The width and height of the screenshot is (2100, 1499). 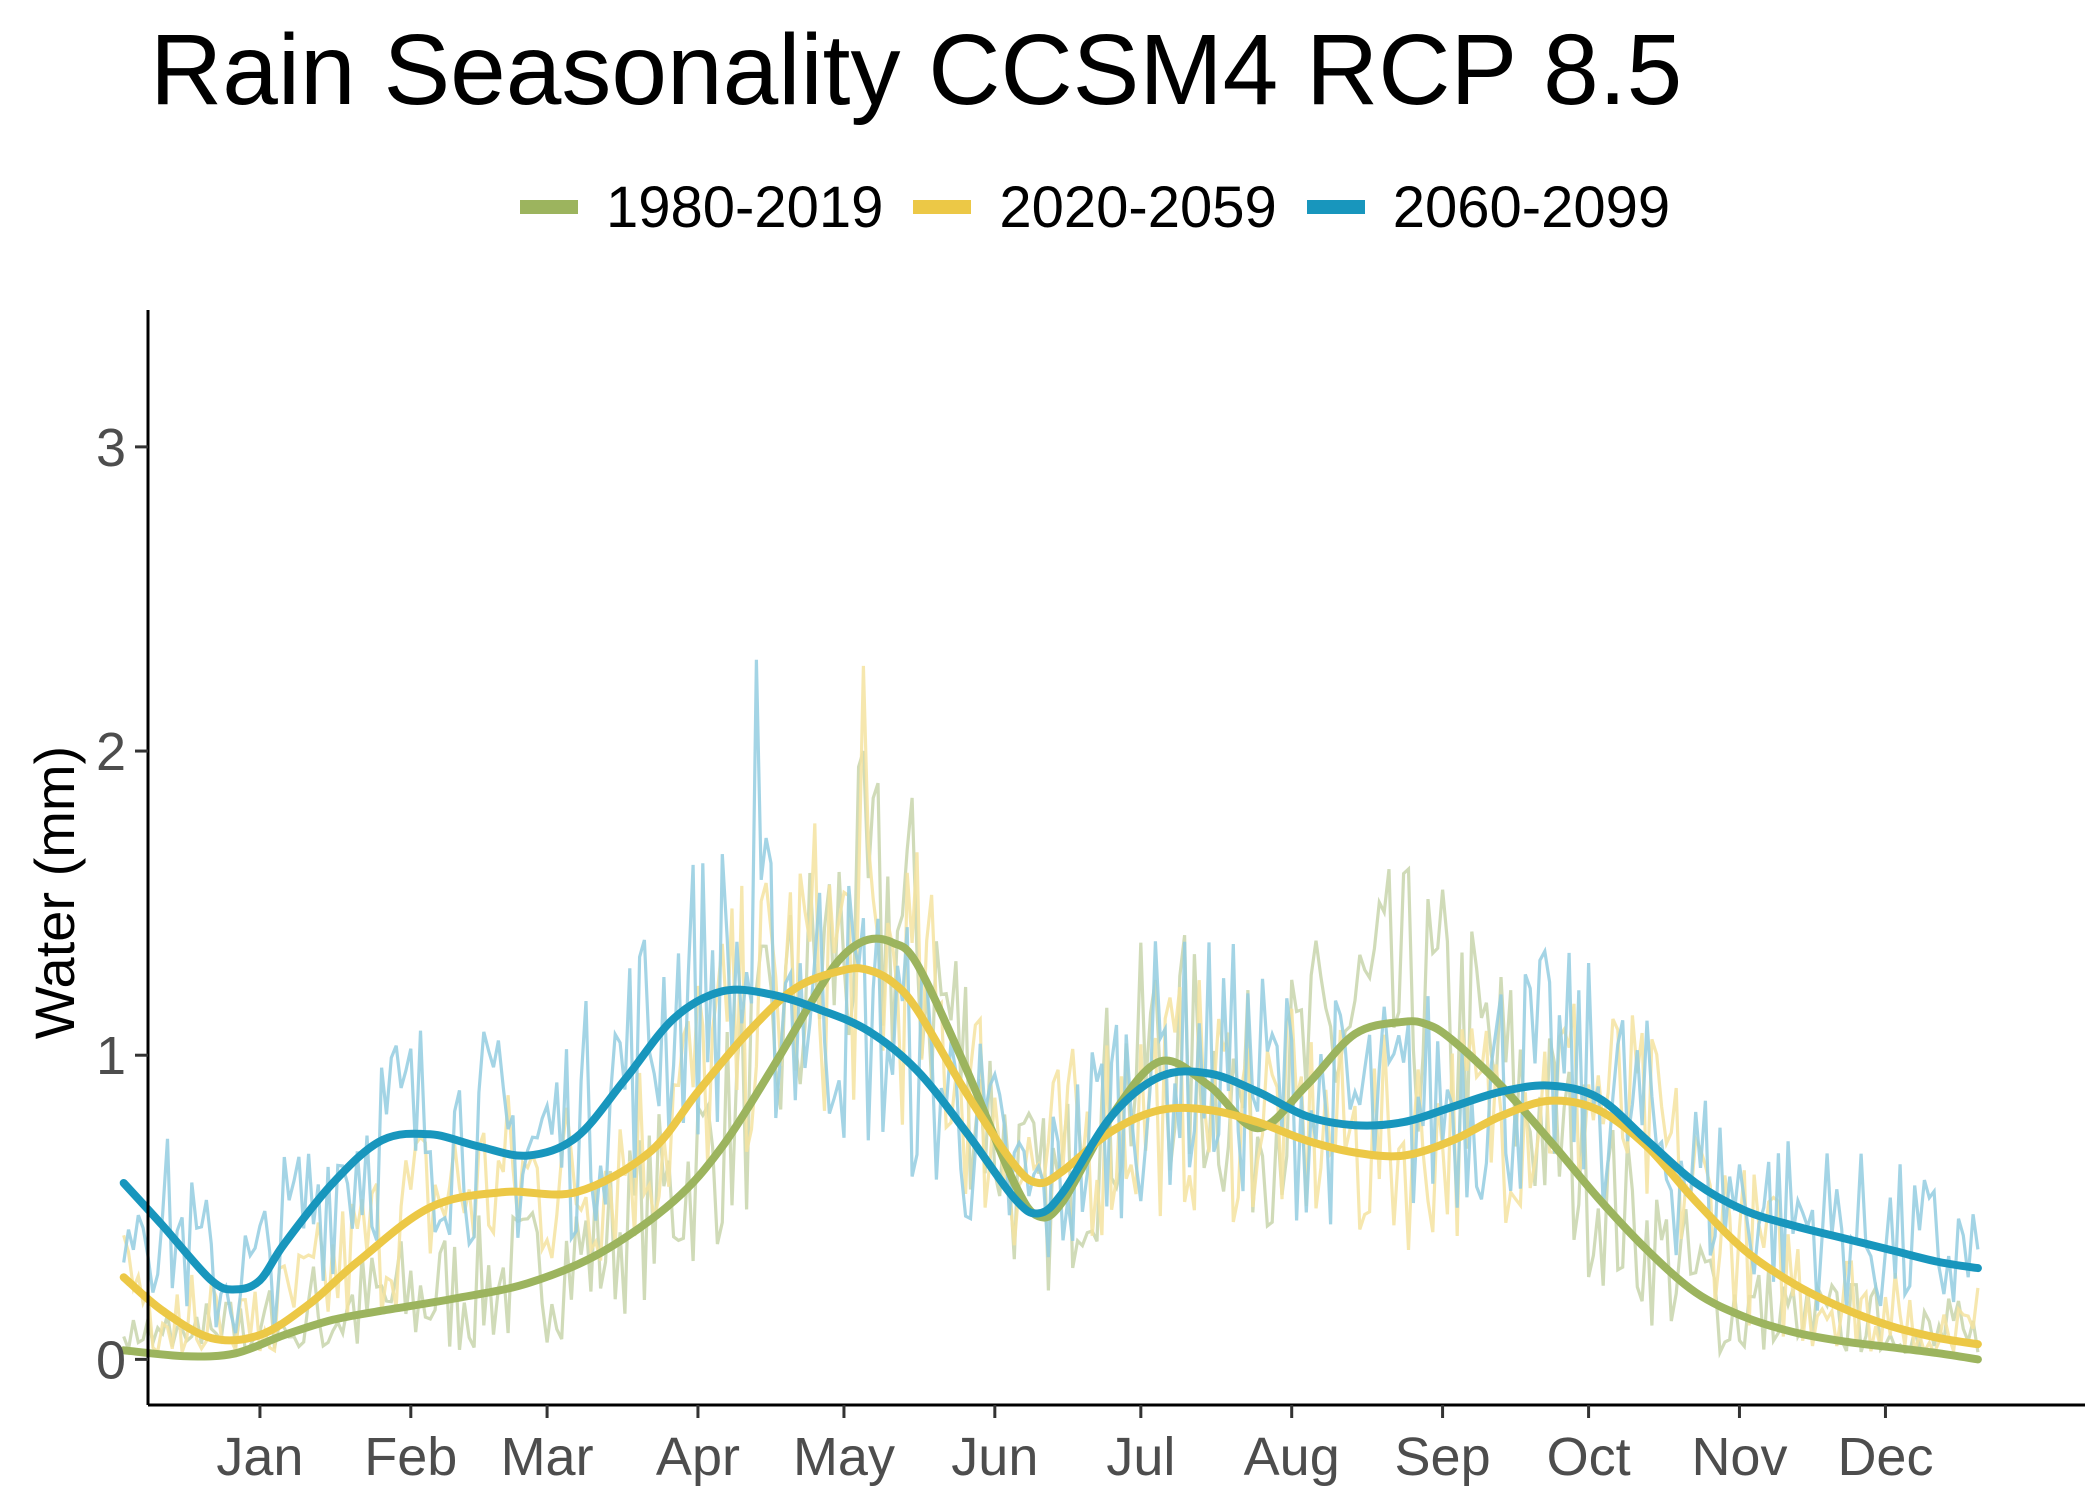 What do you see at coordinates (698, 1457) in the screenshot?
I see `x-tick-label: Apr` at bounding box center [698, 1457].